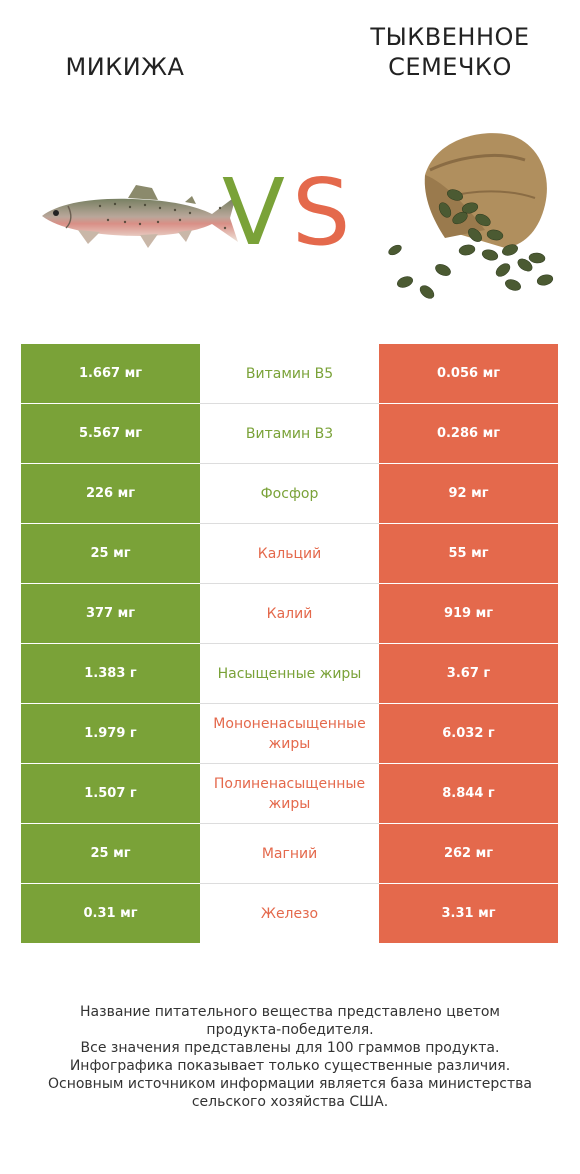 This screenshot has width=580, height=1174. Describe the element at coordinates (110, 734) in the screenshot. I see `left-value-cell: 1.979 г` at that location.